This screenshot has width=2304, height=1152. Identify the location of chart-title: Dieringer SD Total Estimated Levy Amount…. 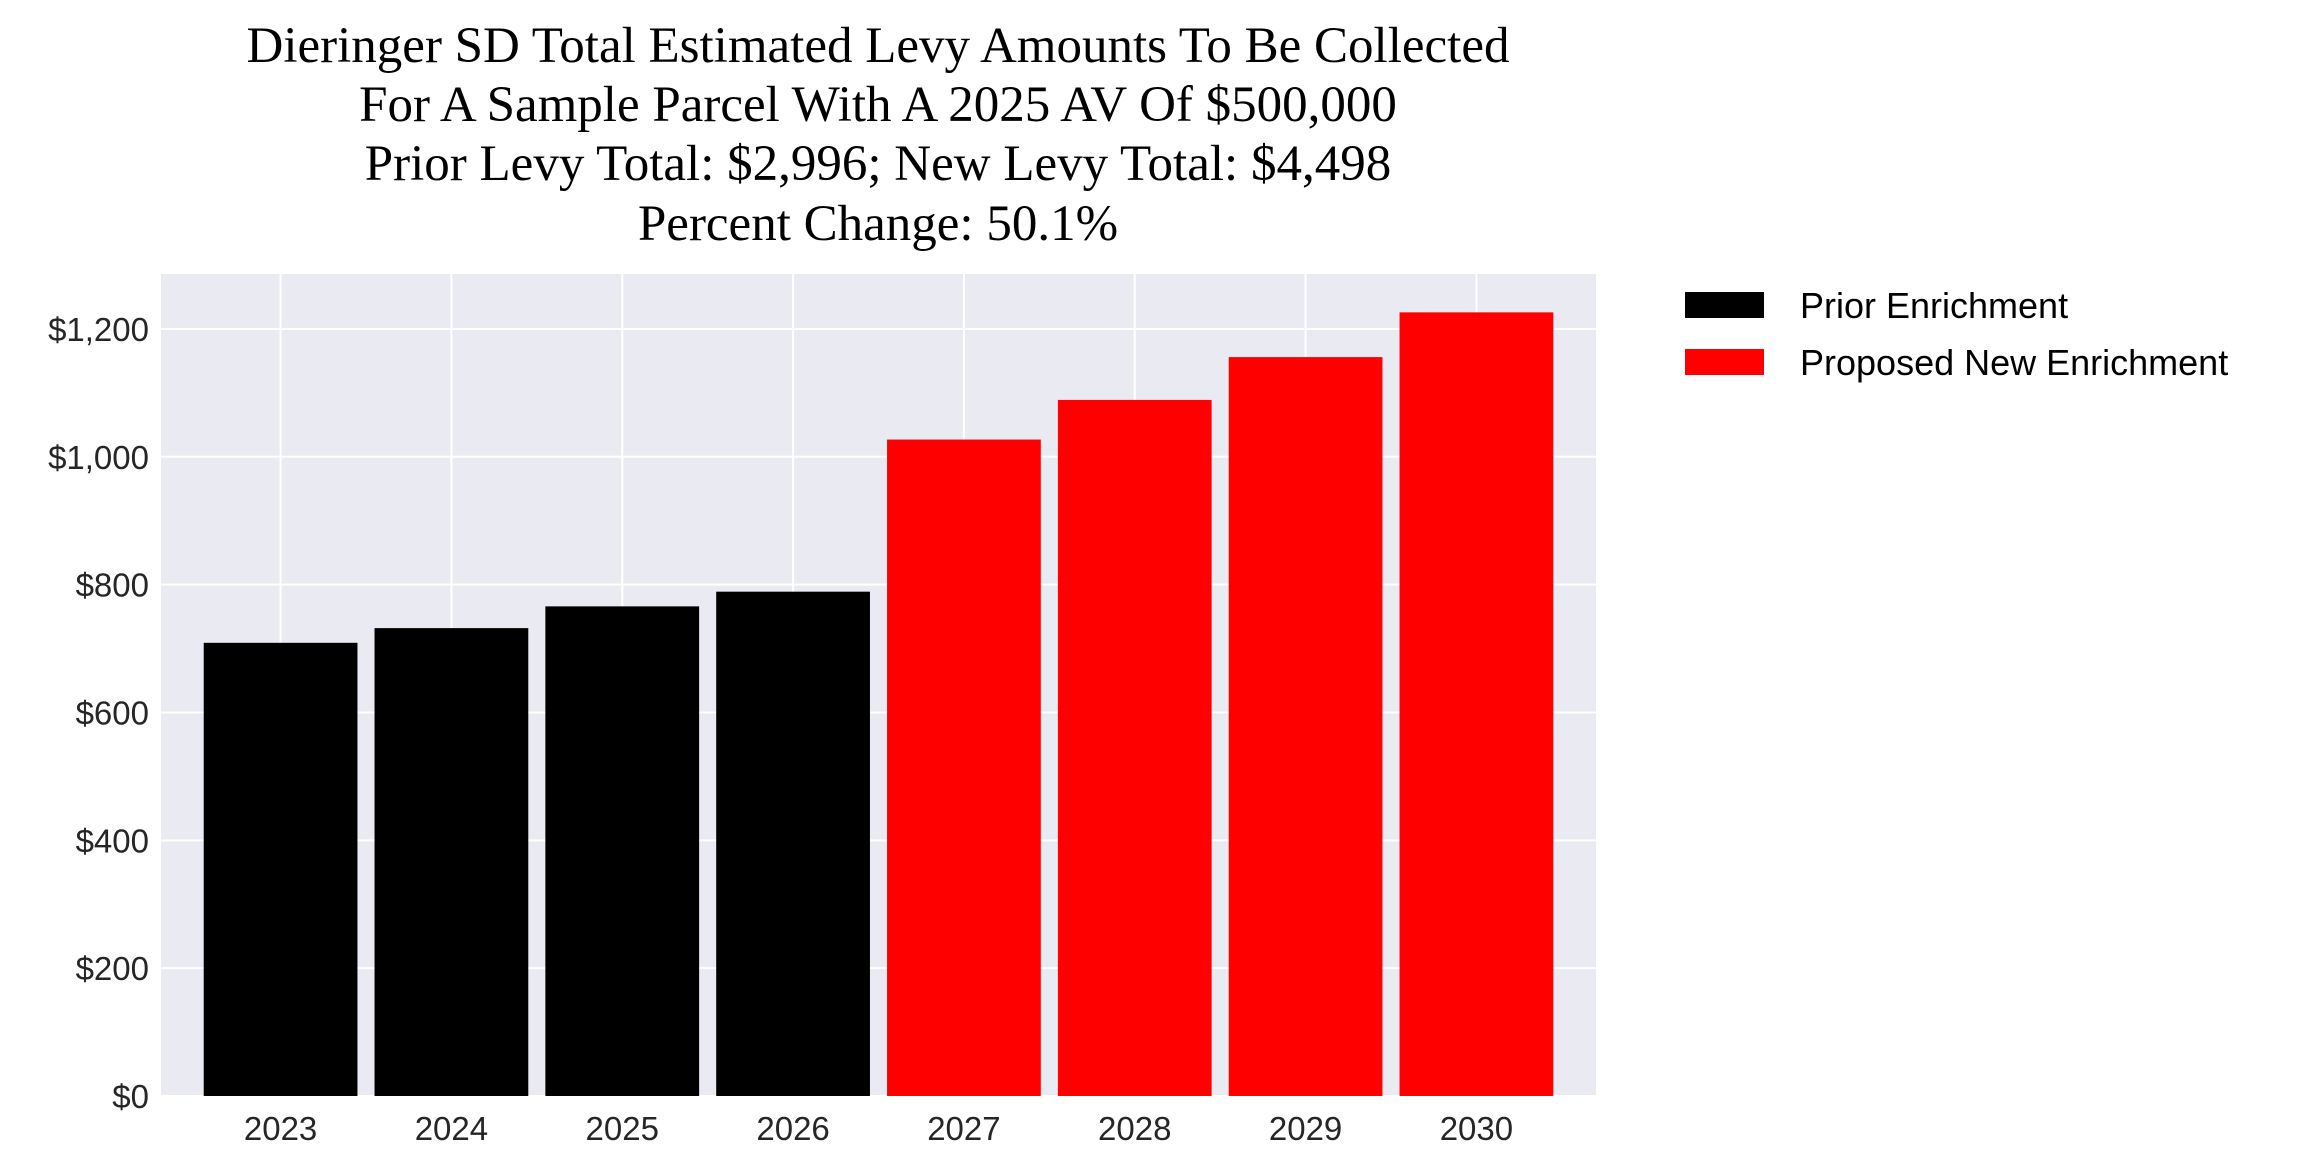
(878, 135).